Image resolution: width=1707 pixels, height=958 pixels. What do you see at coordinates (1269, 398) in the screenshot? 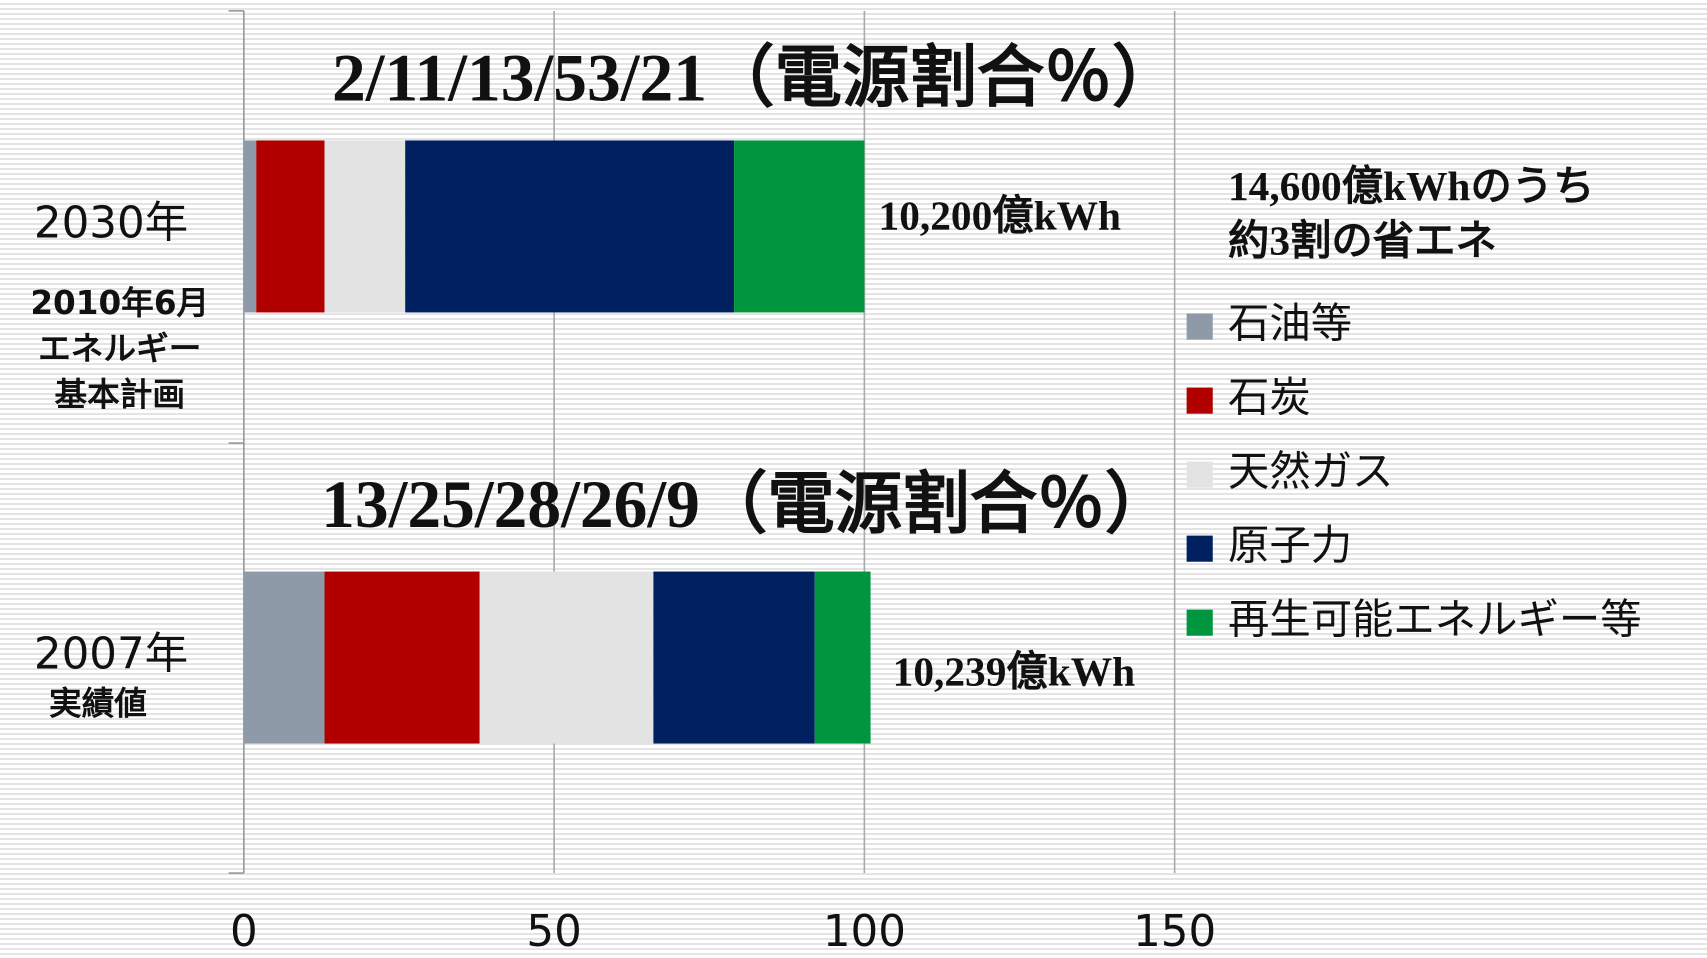
I see `legend-label: 石炭` at bounding box center [1269, 398].